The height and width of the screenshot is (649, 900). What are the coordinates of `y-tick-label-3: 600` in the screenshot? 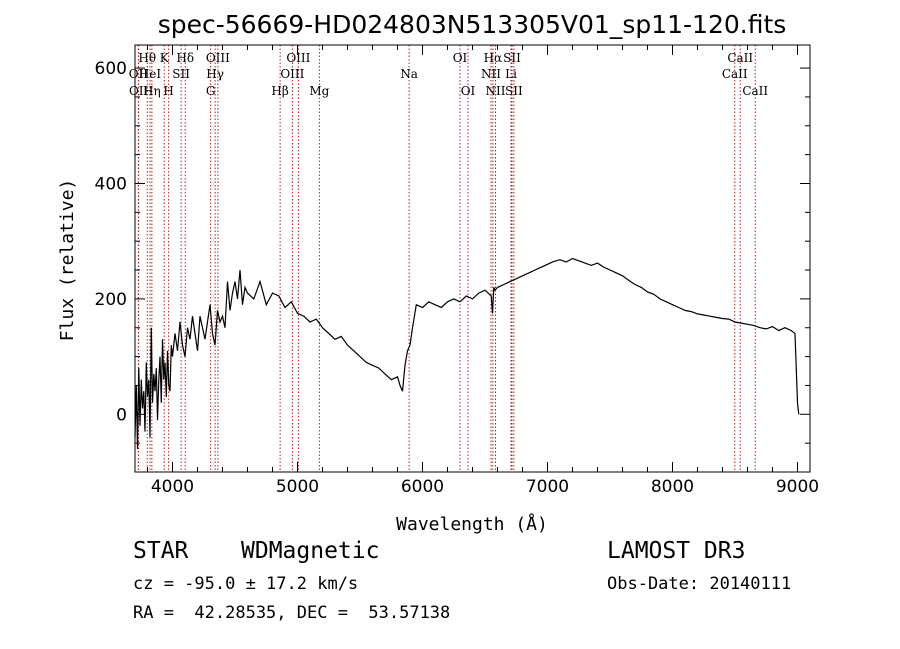 It's located at (111, 69).